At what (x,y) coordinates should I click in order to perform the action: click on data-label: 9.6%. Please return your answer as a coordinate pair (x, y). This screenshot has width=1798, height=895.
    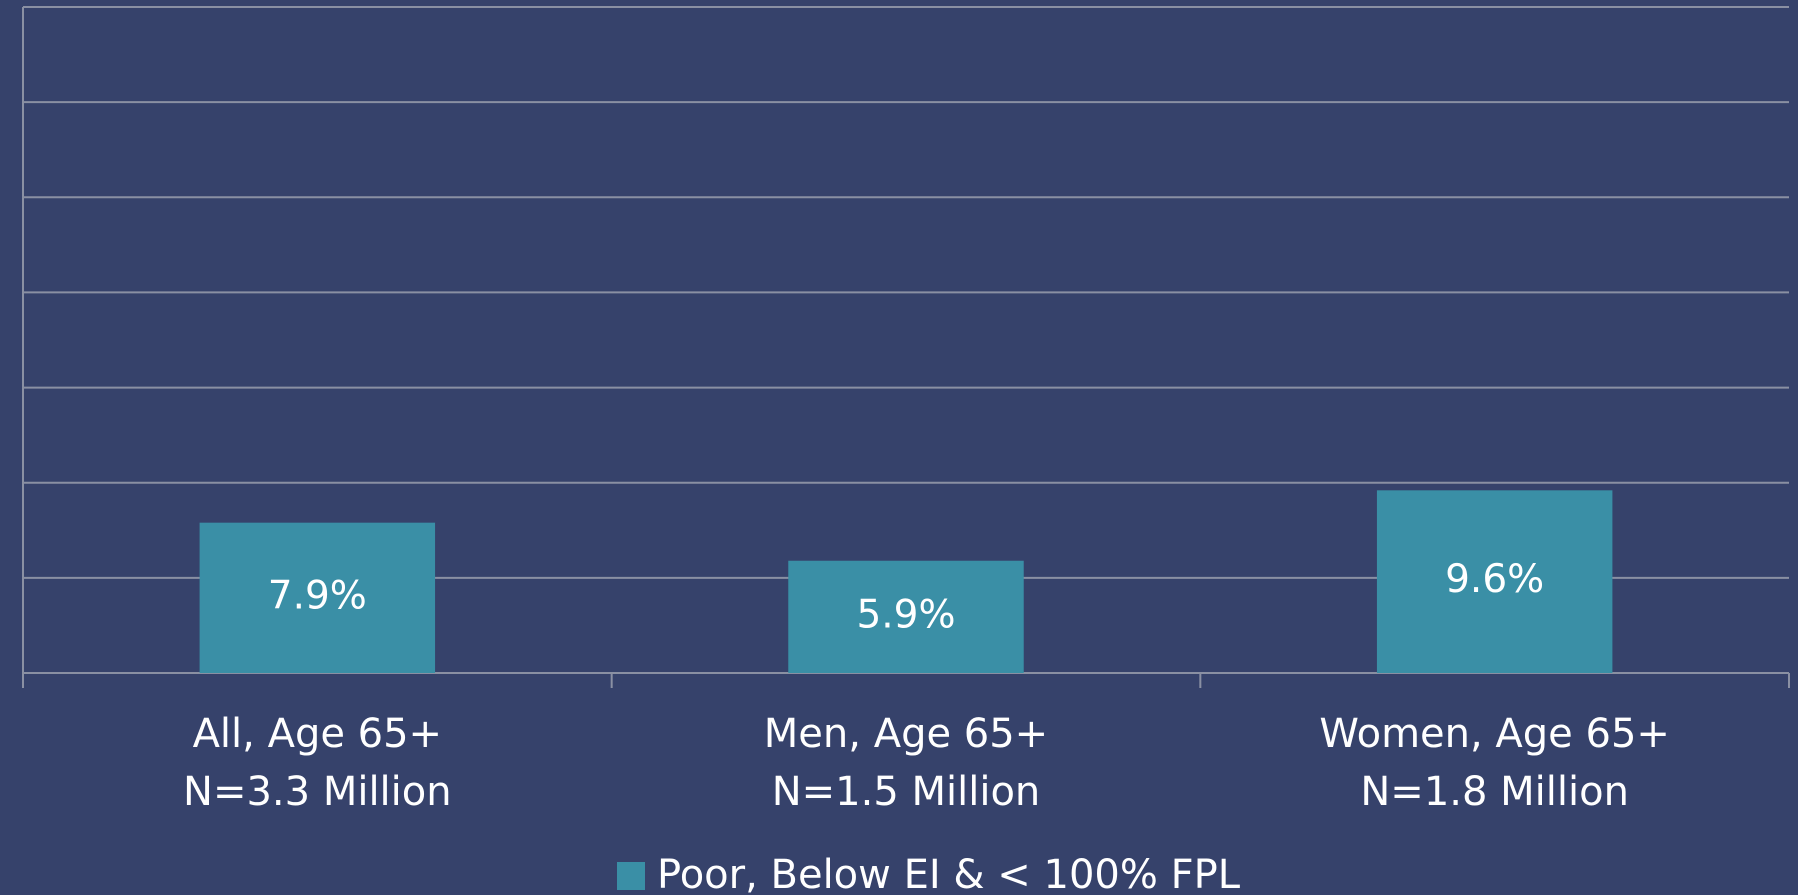
    Looking at the image, I should click on (1494, 579).